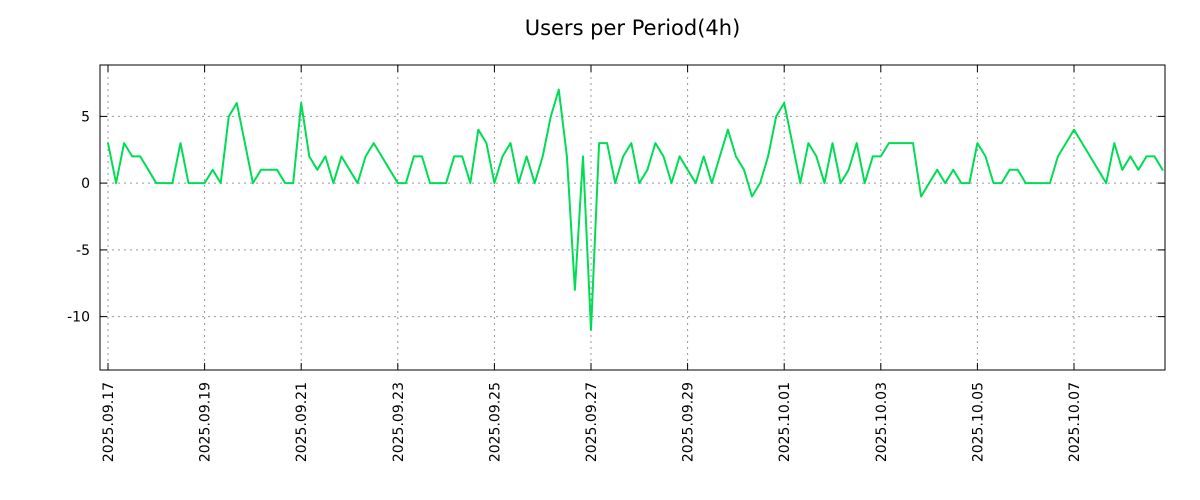 This screenshot has width=1200, height=500. I want to click on y-tick-label: 0, so click(85, 184).